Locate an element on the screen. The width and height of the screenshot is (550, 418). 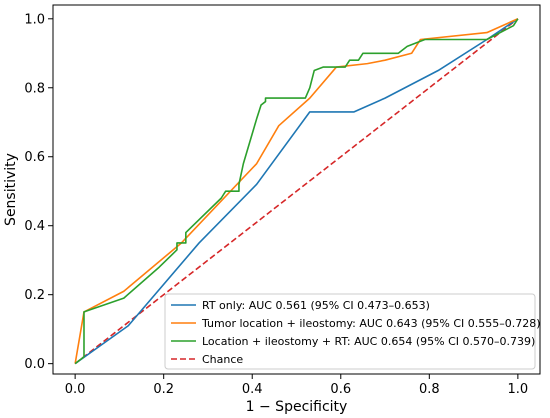
x-tick-label: 1.0 is located at coordinates (518, 389).